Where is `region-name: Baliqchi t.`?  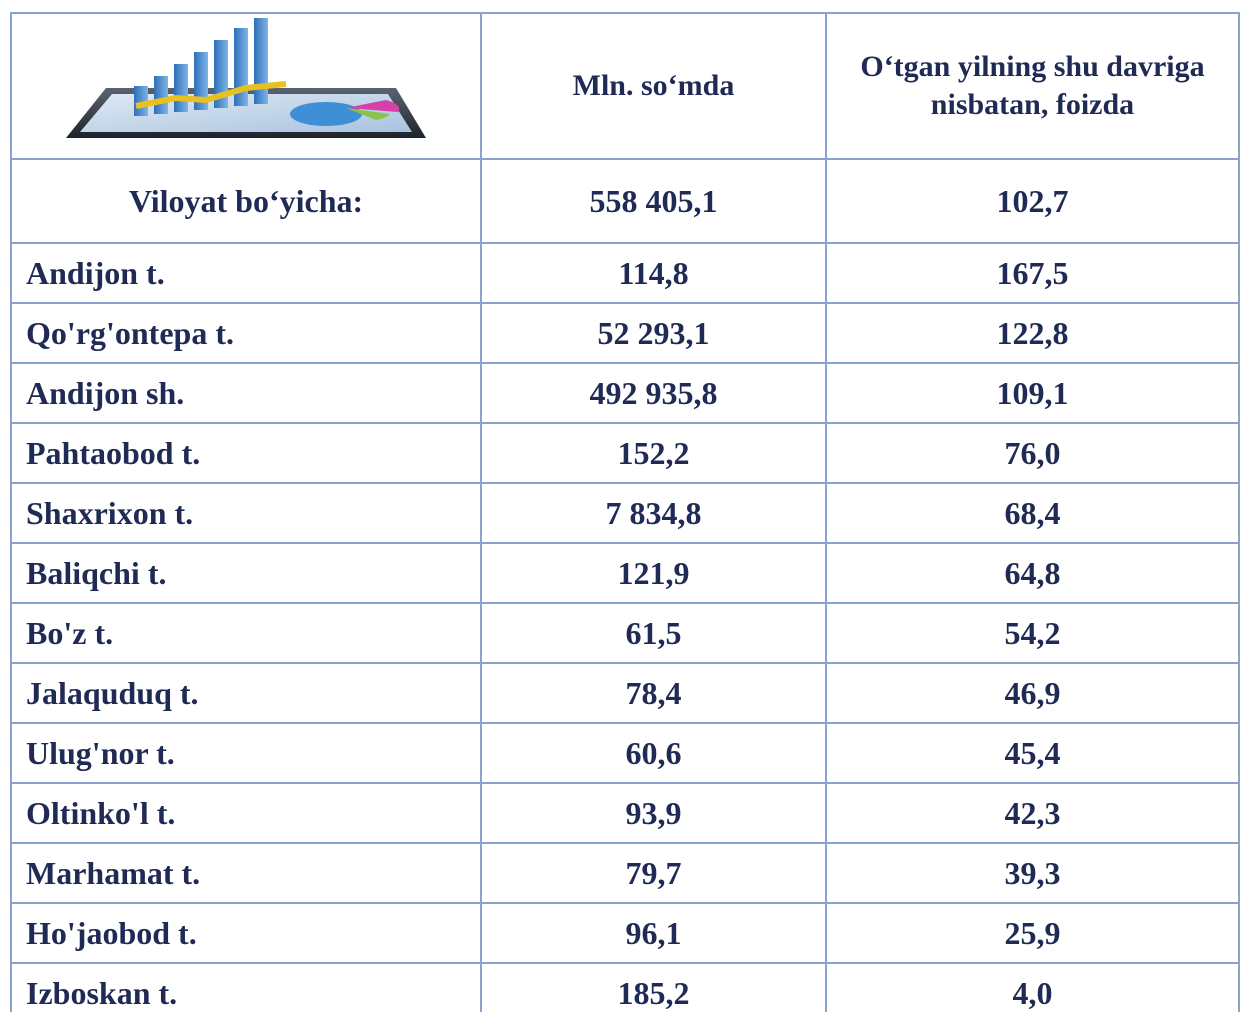
region-name: Baliqchi t. is located at coordinates (246, 573).